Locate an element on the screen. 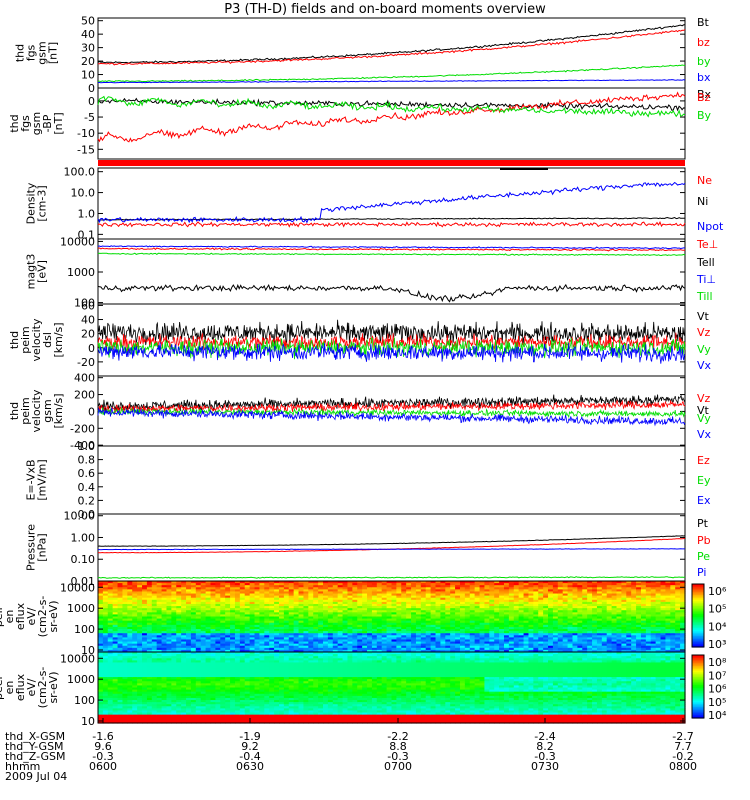  legend-label: Ez is located at coordinates (703, 460).